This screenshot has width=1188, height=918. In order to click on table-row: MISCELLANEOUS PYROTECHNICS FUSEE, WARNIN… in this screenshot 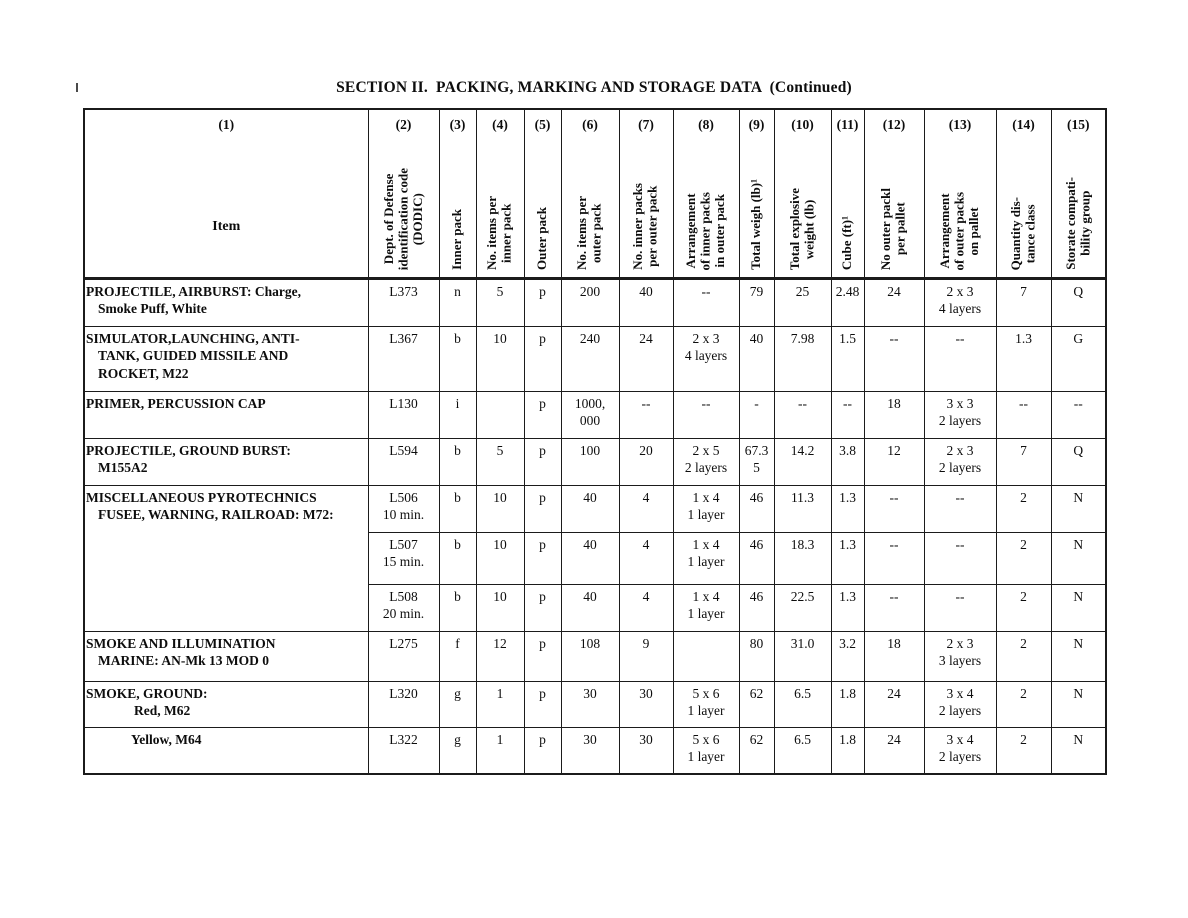, I will do `click(595, 558)`.